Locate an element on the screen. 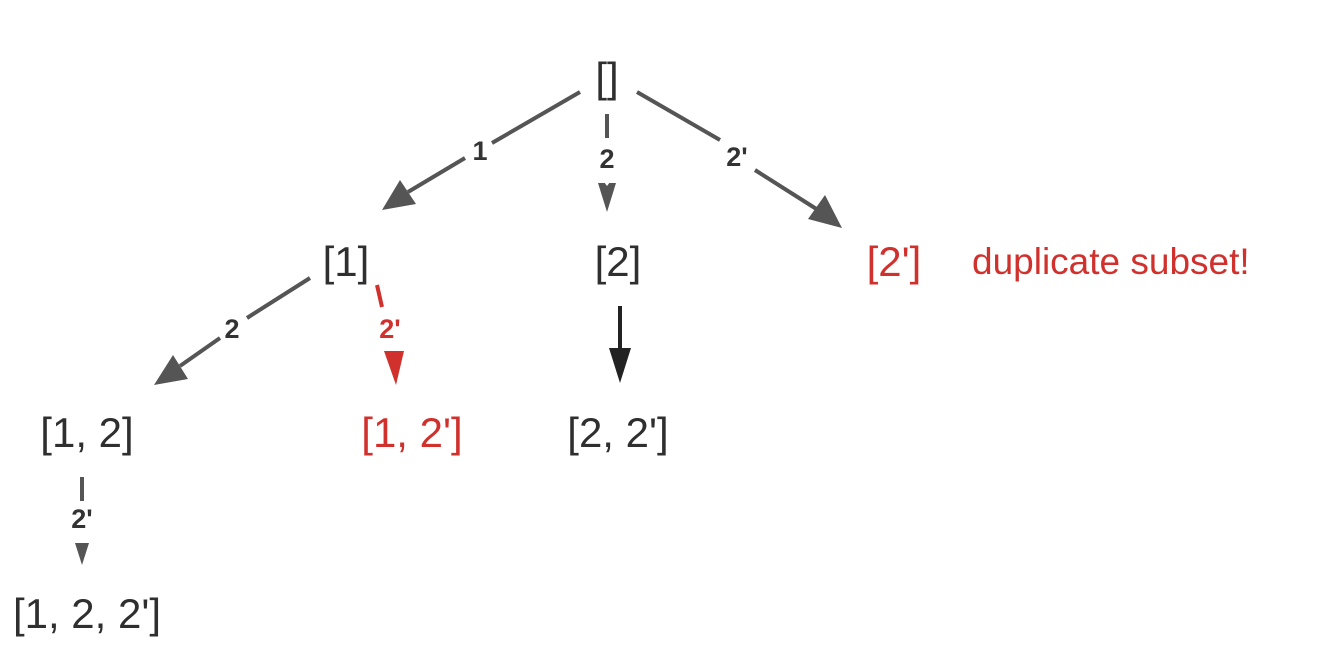 This screenshot has height=668, width=1338. node-1-2-2-prime: [1, 2, 2'] is located at coordinates (87, 613).